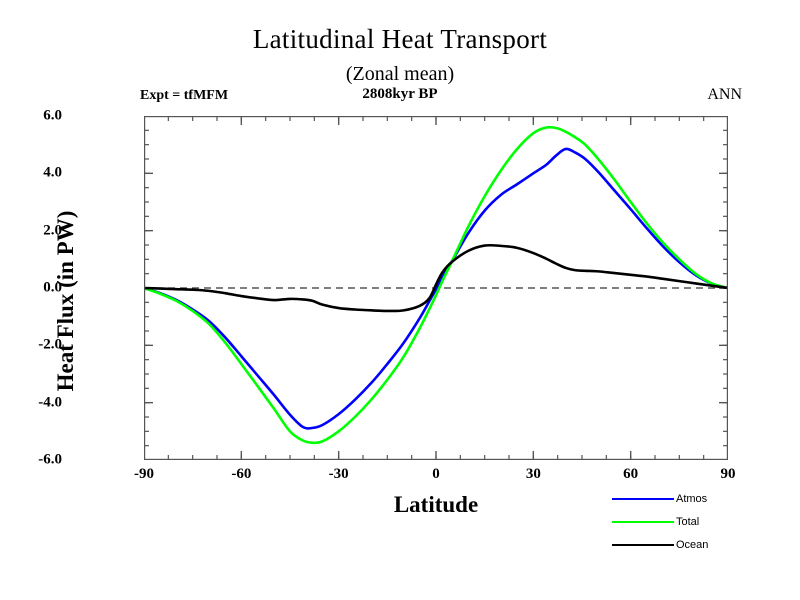 Image resolution: width=800 pixels, height=600 pixels. What do you see at coordinates (184, 95) in the screenshot?
I see `experiment-label: Expt = tfMFM` at bounding box center [184, 95].